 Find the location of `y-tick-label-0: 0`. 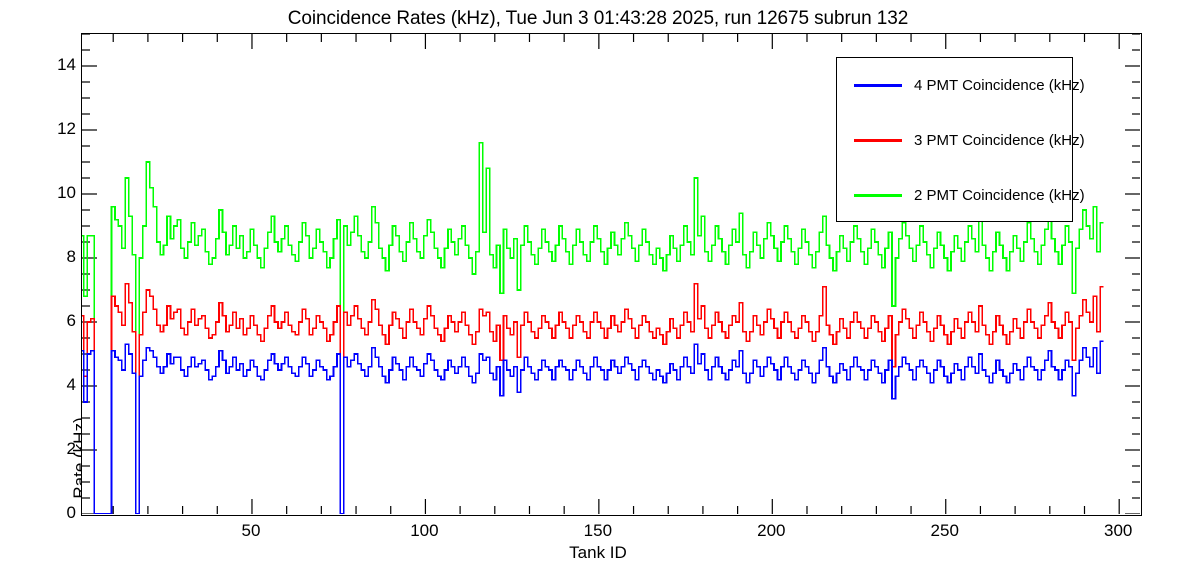

y-tick-label-0: 0 is located at coordinates (71, 512).